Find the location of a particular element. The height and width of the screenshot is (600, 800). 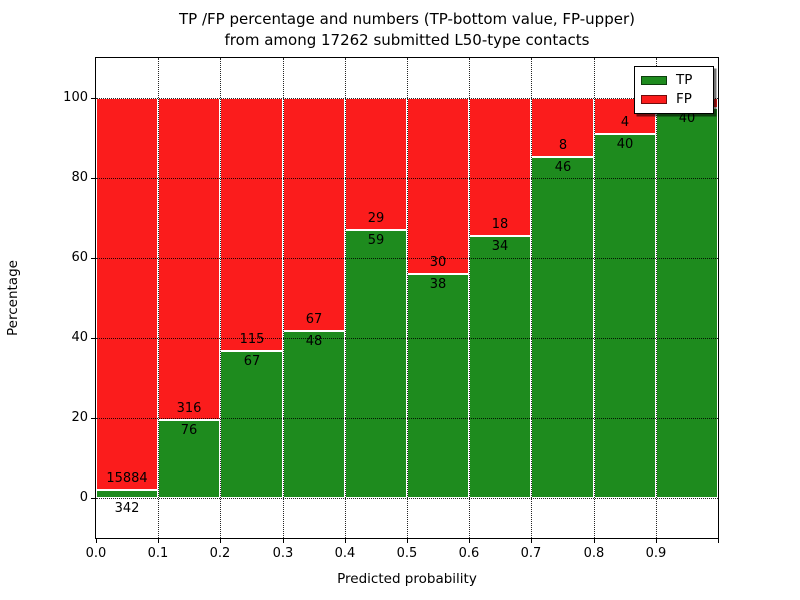

y-tick-label: 0 is located at coordinates (83, 497).